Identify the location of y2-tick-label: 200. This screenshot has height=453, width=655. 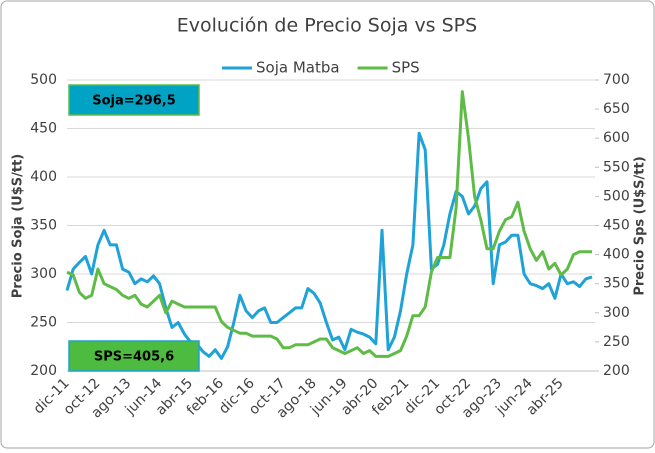
(616, 371).